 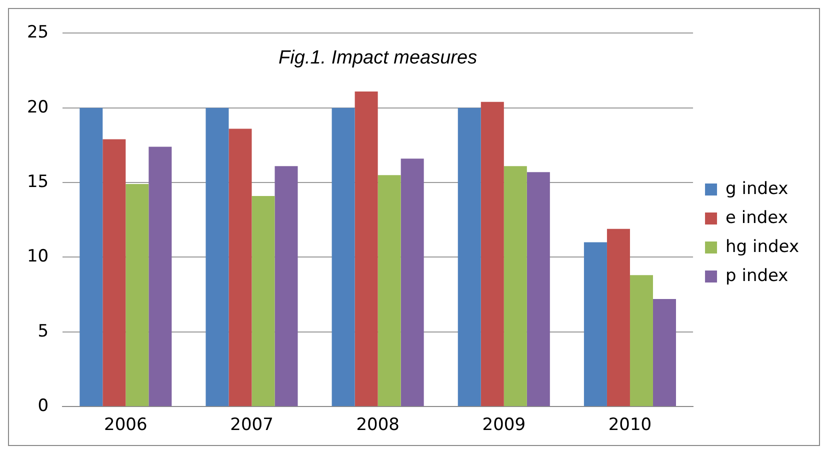 I want to click on legend-label: hg index, so click(x=763, y=246).